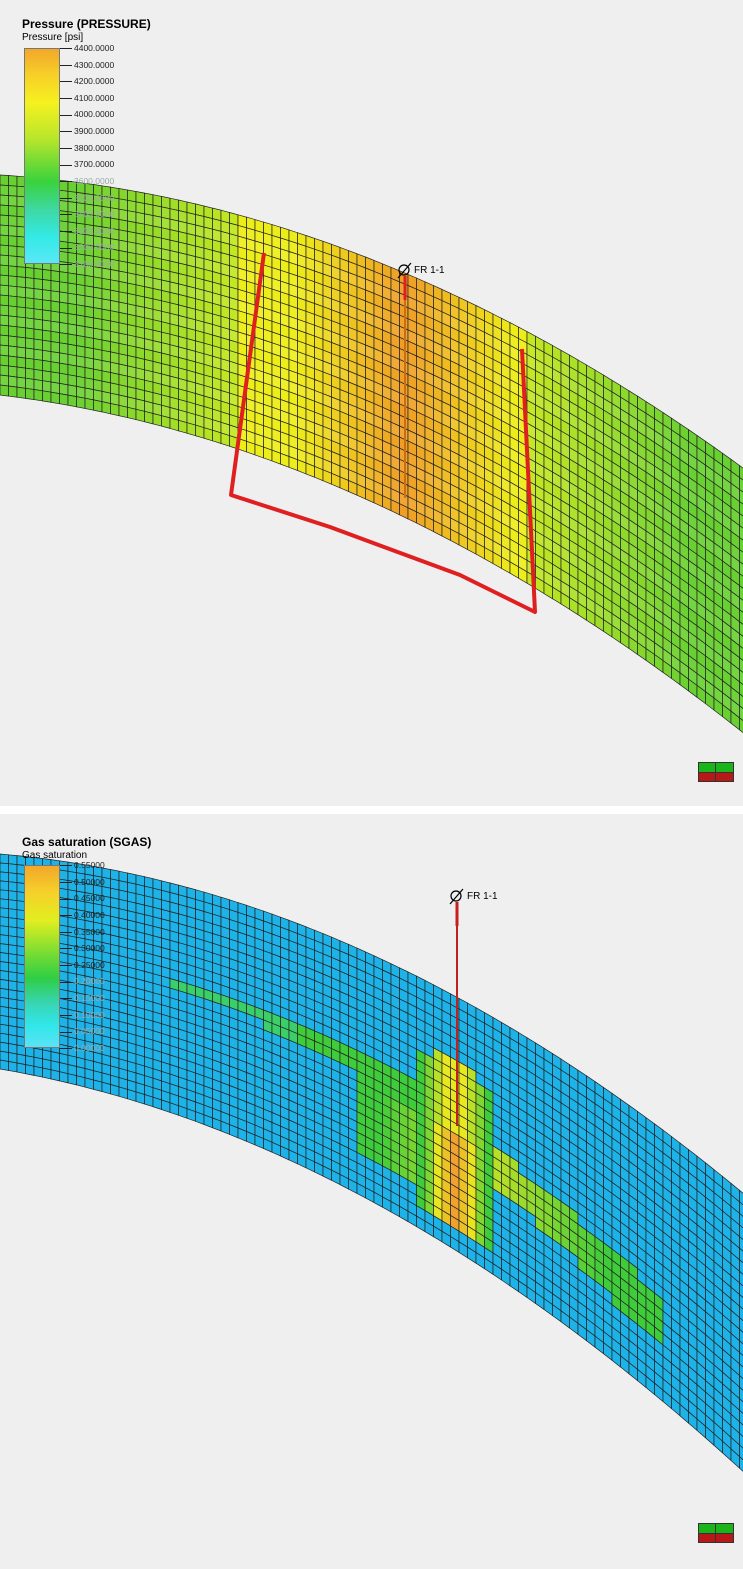 This screenshot has height=1569, width=743. What do you see at coordinates (82, 1015) in the screenshot?
I see `legend-tick-label: 0.10000` at bounding box center [82, 1015].